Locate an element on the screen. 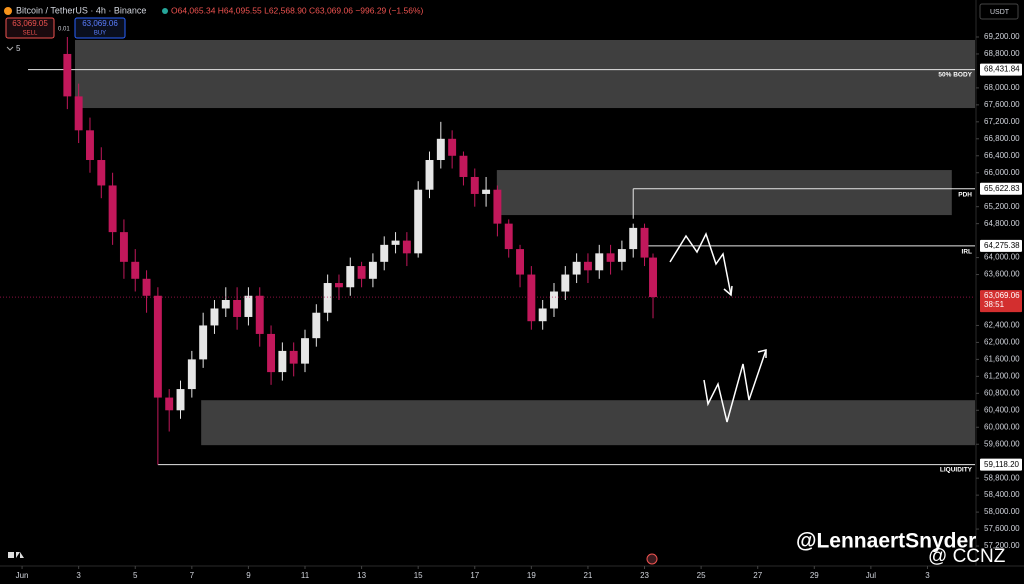 This screenshot has height=584, width=1024. buy-price: 63,069.06 is located at coordinates (100, 23).